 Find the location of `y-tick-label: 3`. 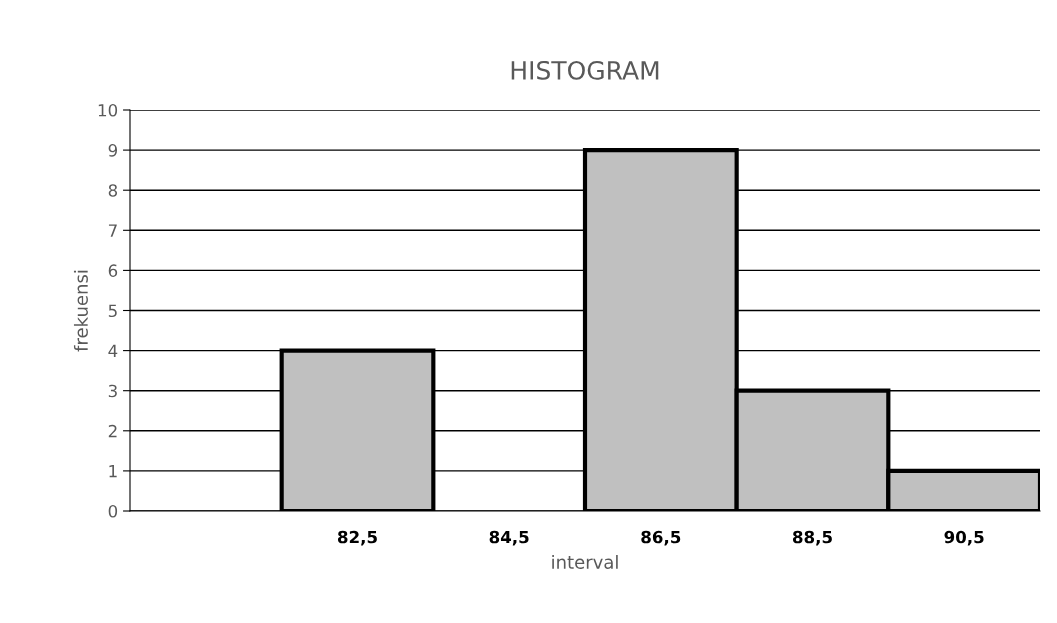

y-tick-label: 3 is located at coordinates (112, 391).